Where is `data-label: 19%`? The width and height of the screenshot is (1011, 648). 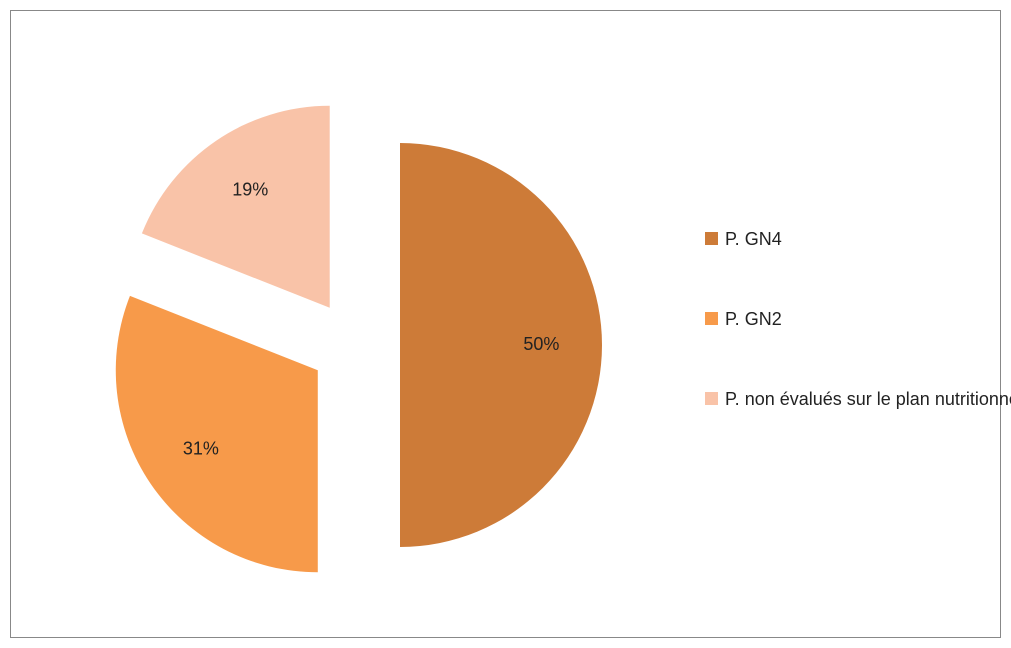 data-label: 19% is located at coordinates (250, 190).